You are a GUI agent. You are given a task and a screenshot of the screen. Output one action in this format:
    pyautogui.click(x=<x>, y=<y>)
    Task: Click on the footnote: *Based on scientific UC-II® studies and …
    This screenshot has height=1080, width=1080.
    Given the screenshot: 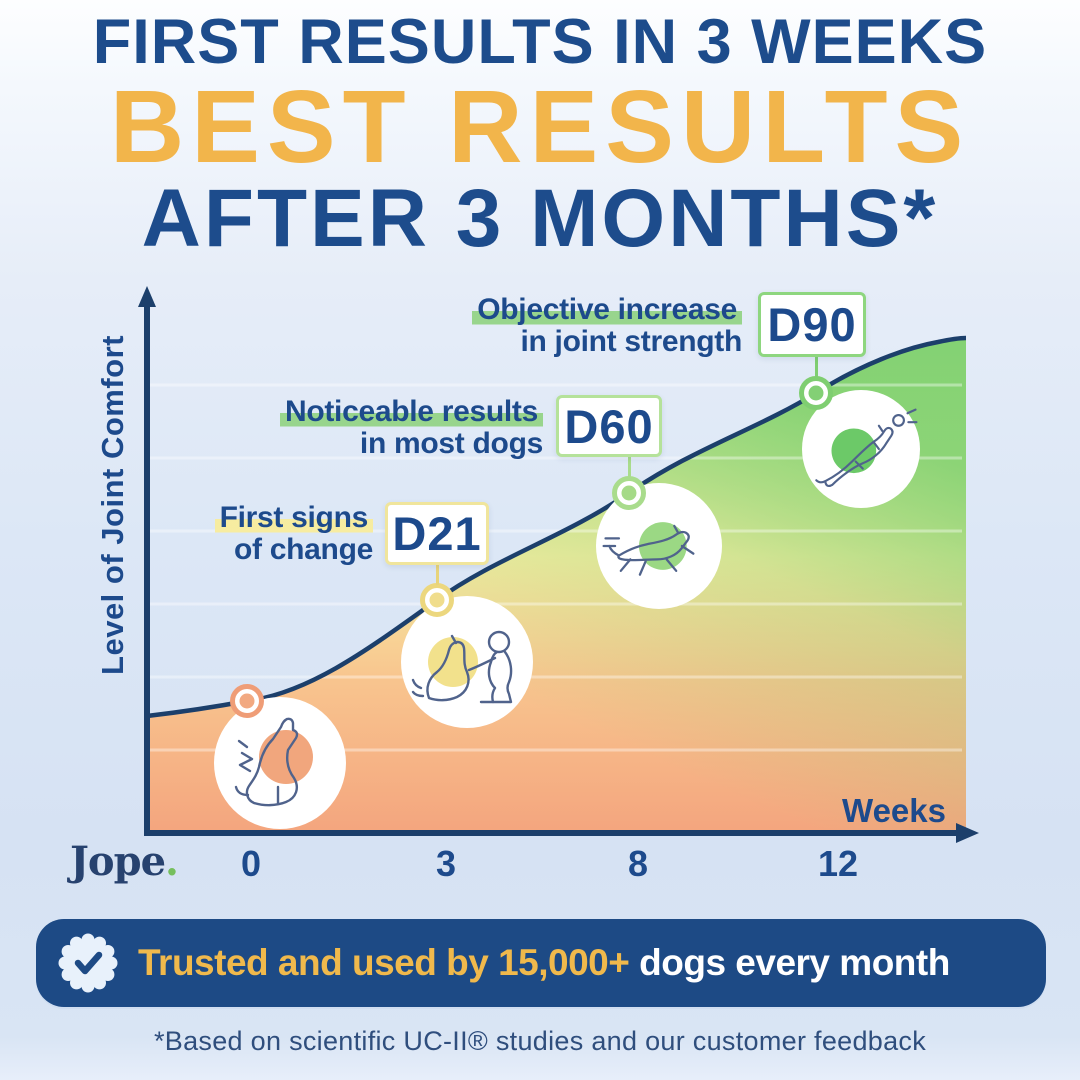 What is the action you would take?
    pyautogui.click(x=540, y=1041)
    